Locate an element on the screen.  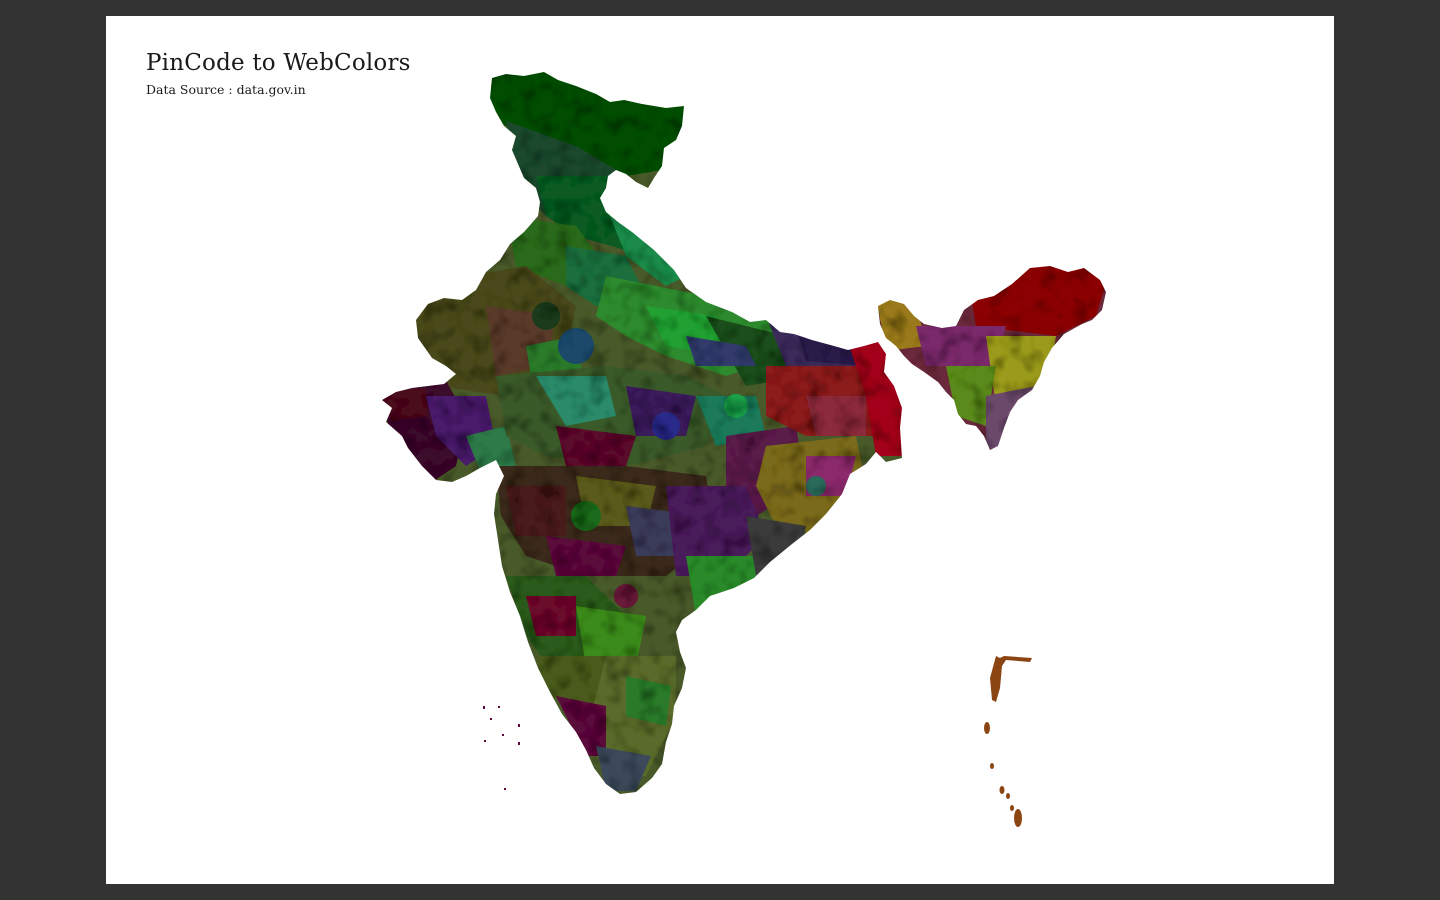
andaman-nicobar-islands is located at coordinates (1008, 741).